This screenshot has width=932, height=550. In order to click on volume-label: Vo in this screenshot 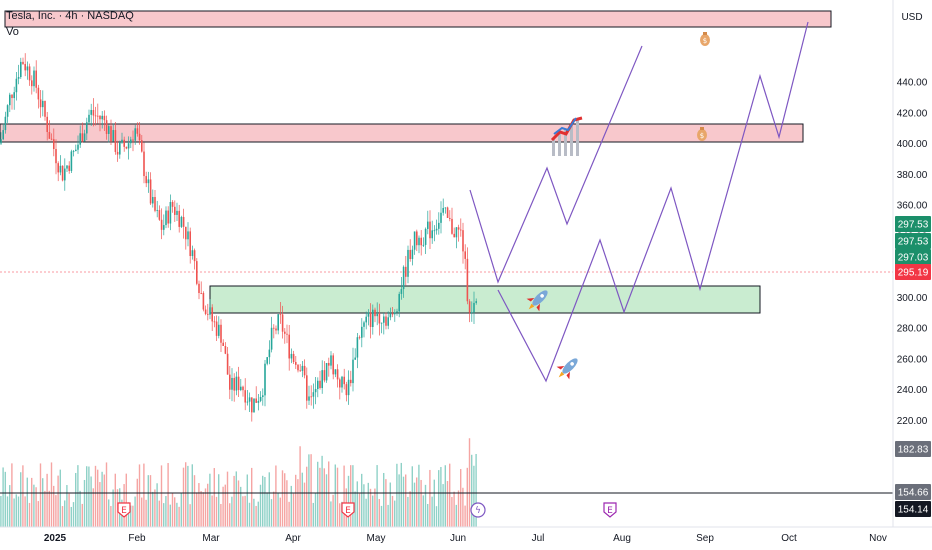, I will do `click(70, 32)`.